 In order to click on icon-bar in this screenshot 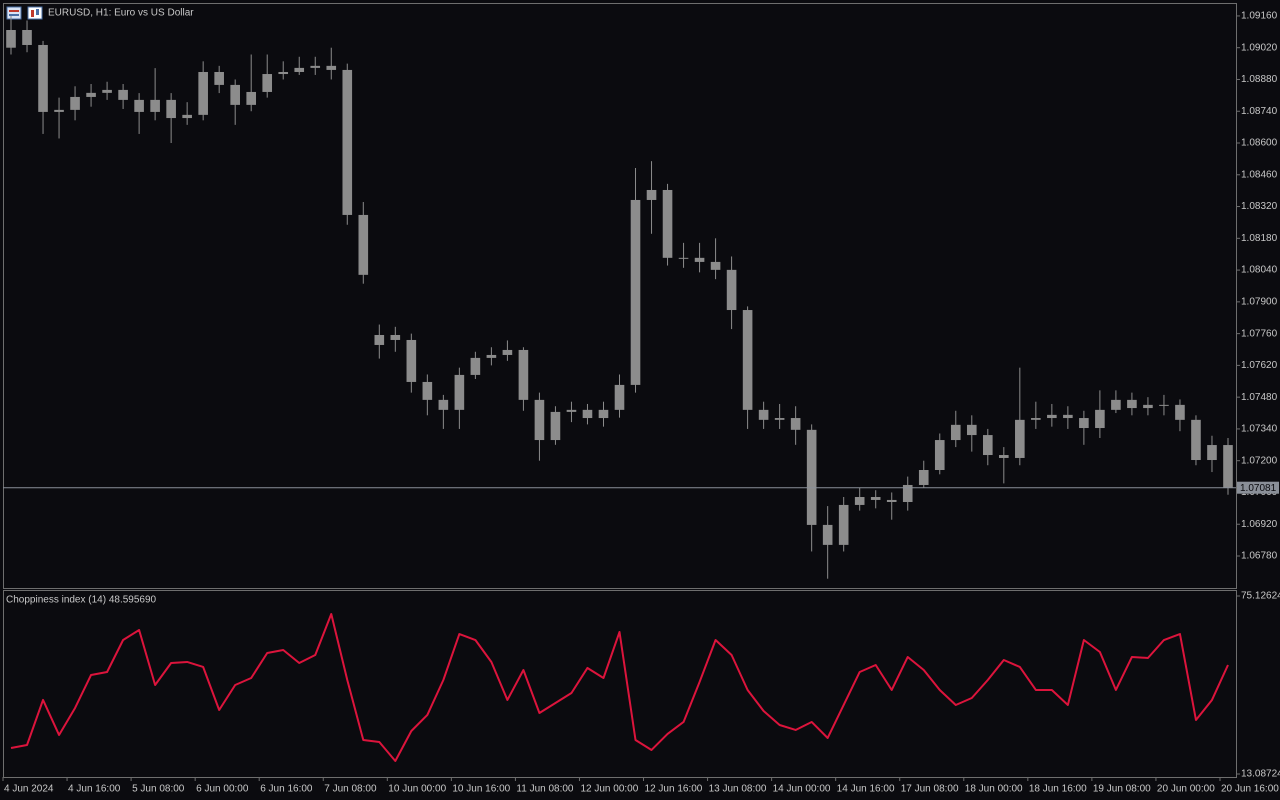, I will do `click(32, 13)`.